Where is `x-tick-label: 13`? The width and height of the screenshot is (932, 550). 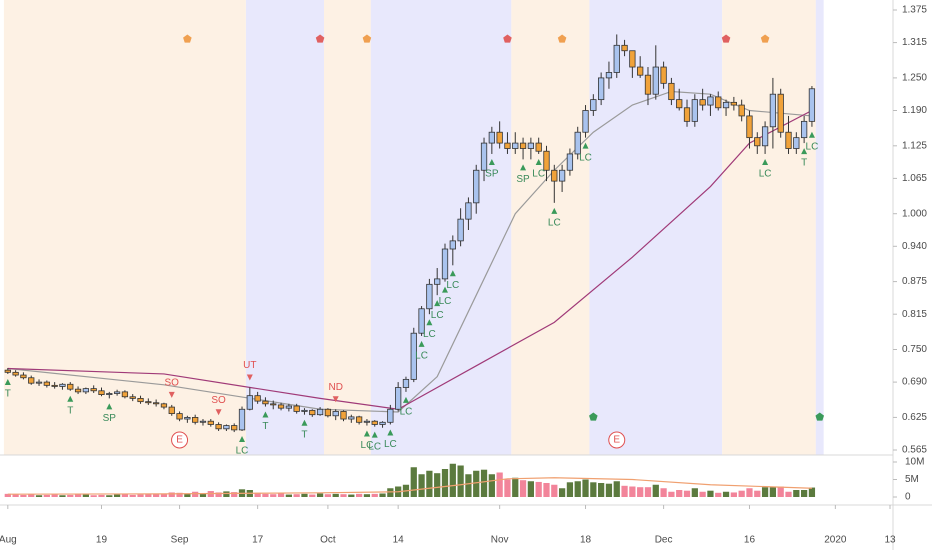 x-tick-label: 13 is located at coordinates (890, 540).